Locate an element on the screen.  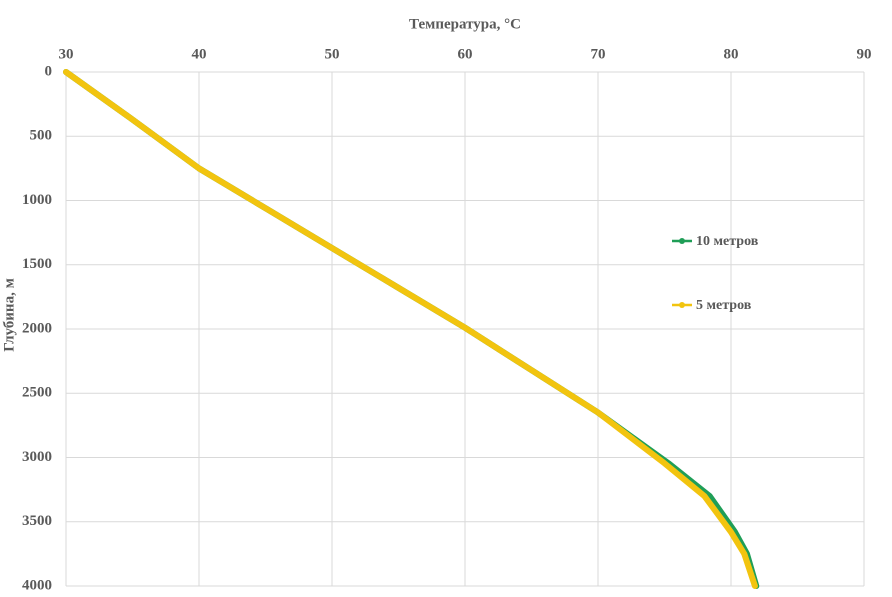
y-tick-label: 1500 is located at coordinates (37, 264).